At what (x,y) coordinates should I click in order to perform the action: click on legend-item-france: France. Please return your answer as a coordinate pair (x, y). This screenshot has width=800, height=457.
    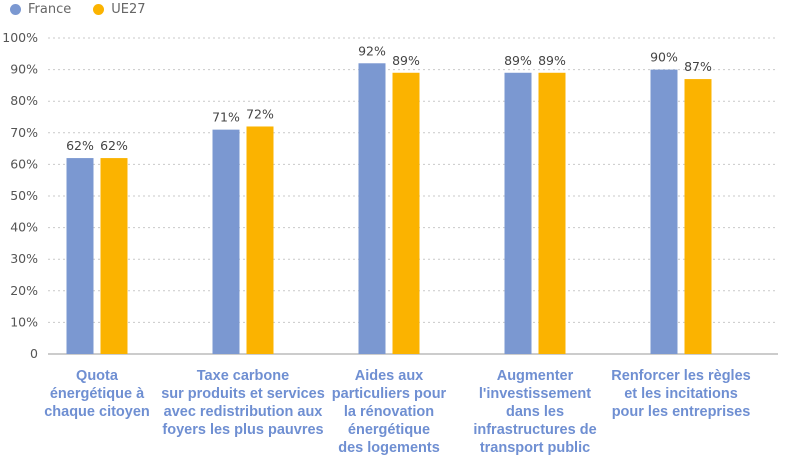
    Looking at the image, I should click on (40, 9).